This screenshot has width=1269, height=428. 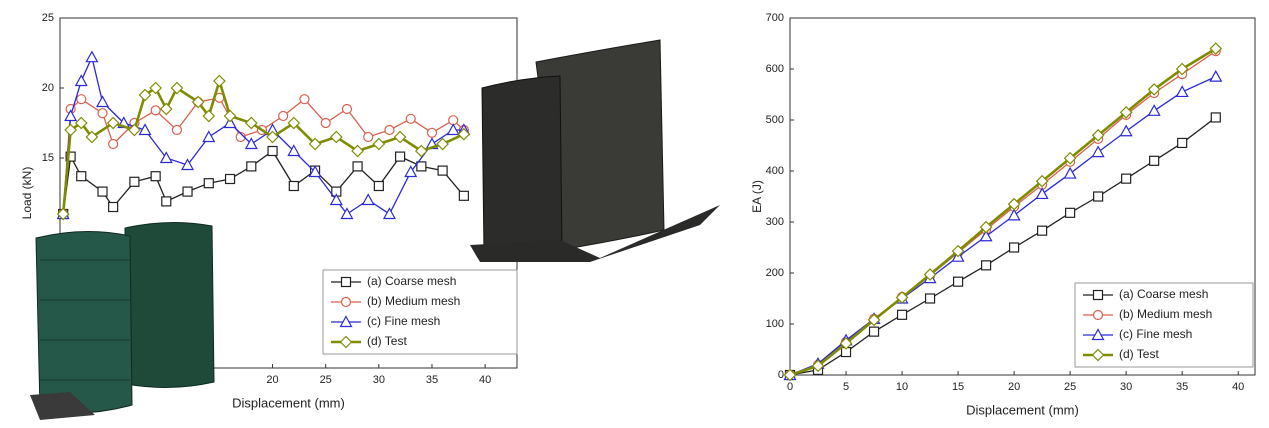 I want to click on x-tick-label: 10, so click(x=902, y=387).